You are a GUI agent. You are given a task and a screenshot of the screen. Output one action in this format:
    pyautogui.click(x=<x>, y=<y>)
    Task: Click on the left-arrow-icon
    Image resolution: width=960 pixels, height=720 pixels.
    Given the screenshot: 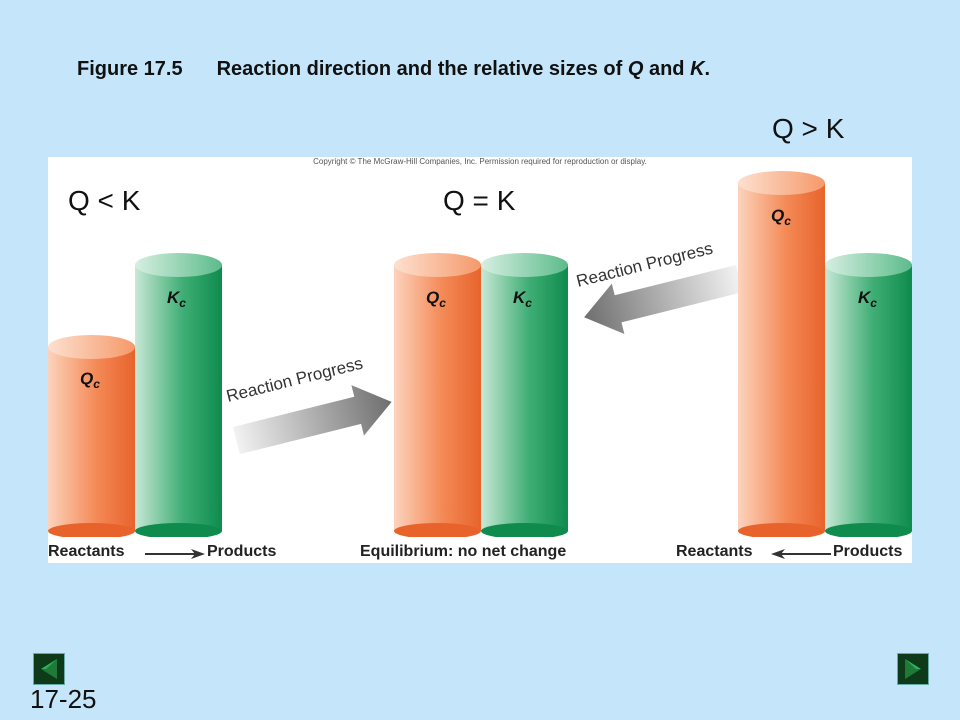 What is the action you would take?
    pyautogui.click(x=801, y=554)
    